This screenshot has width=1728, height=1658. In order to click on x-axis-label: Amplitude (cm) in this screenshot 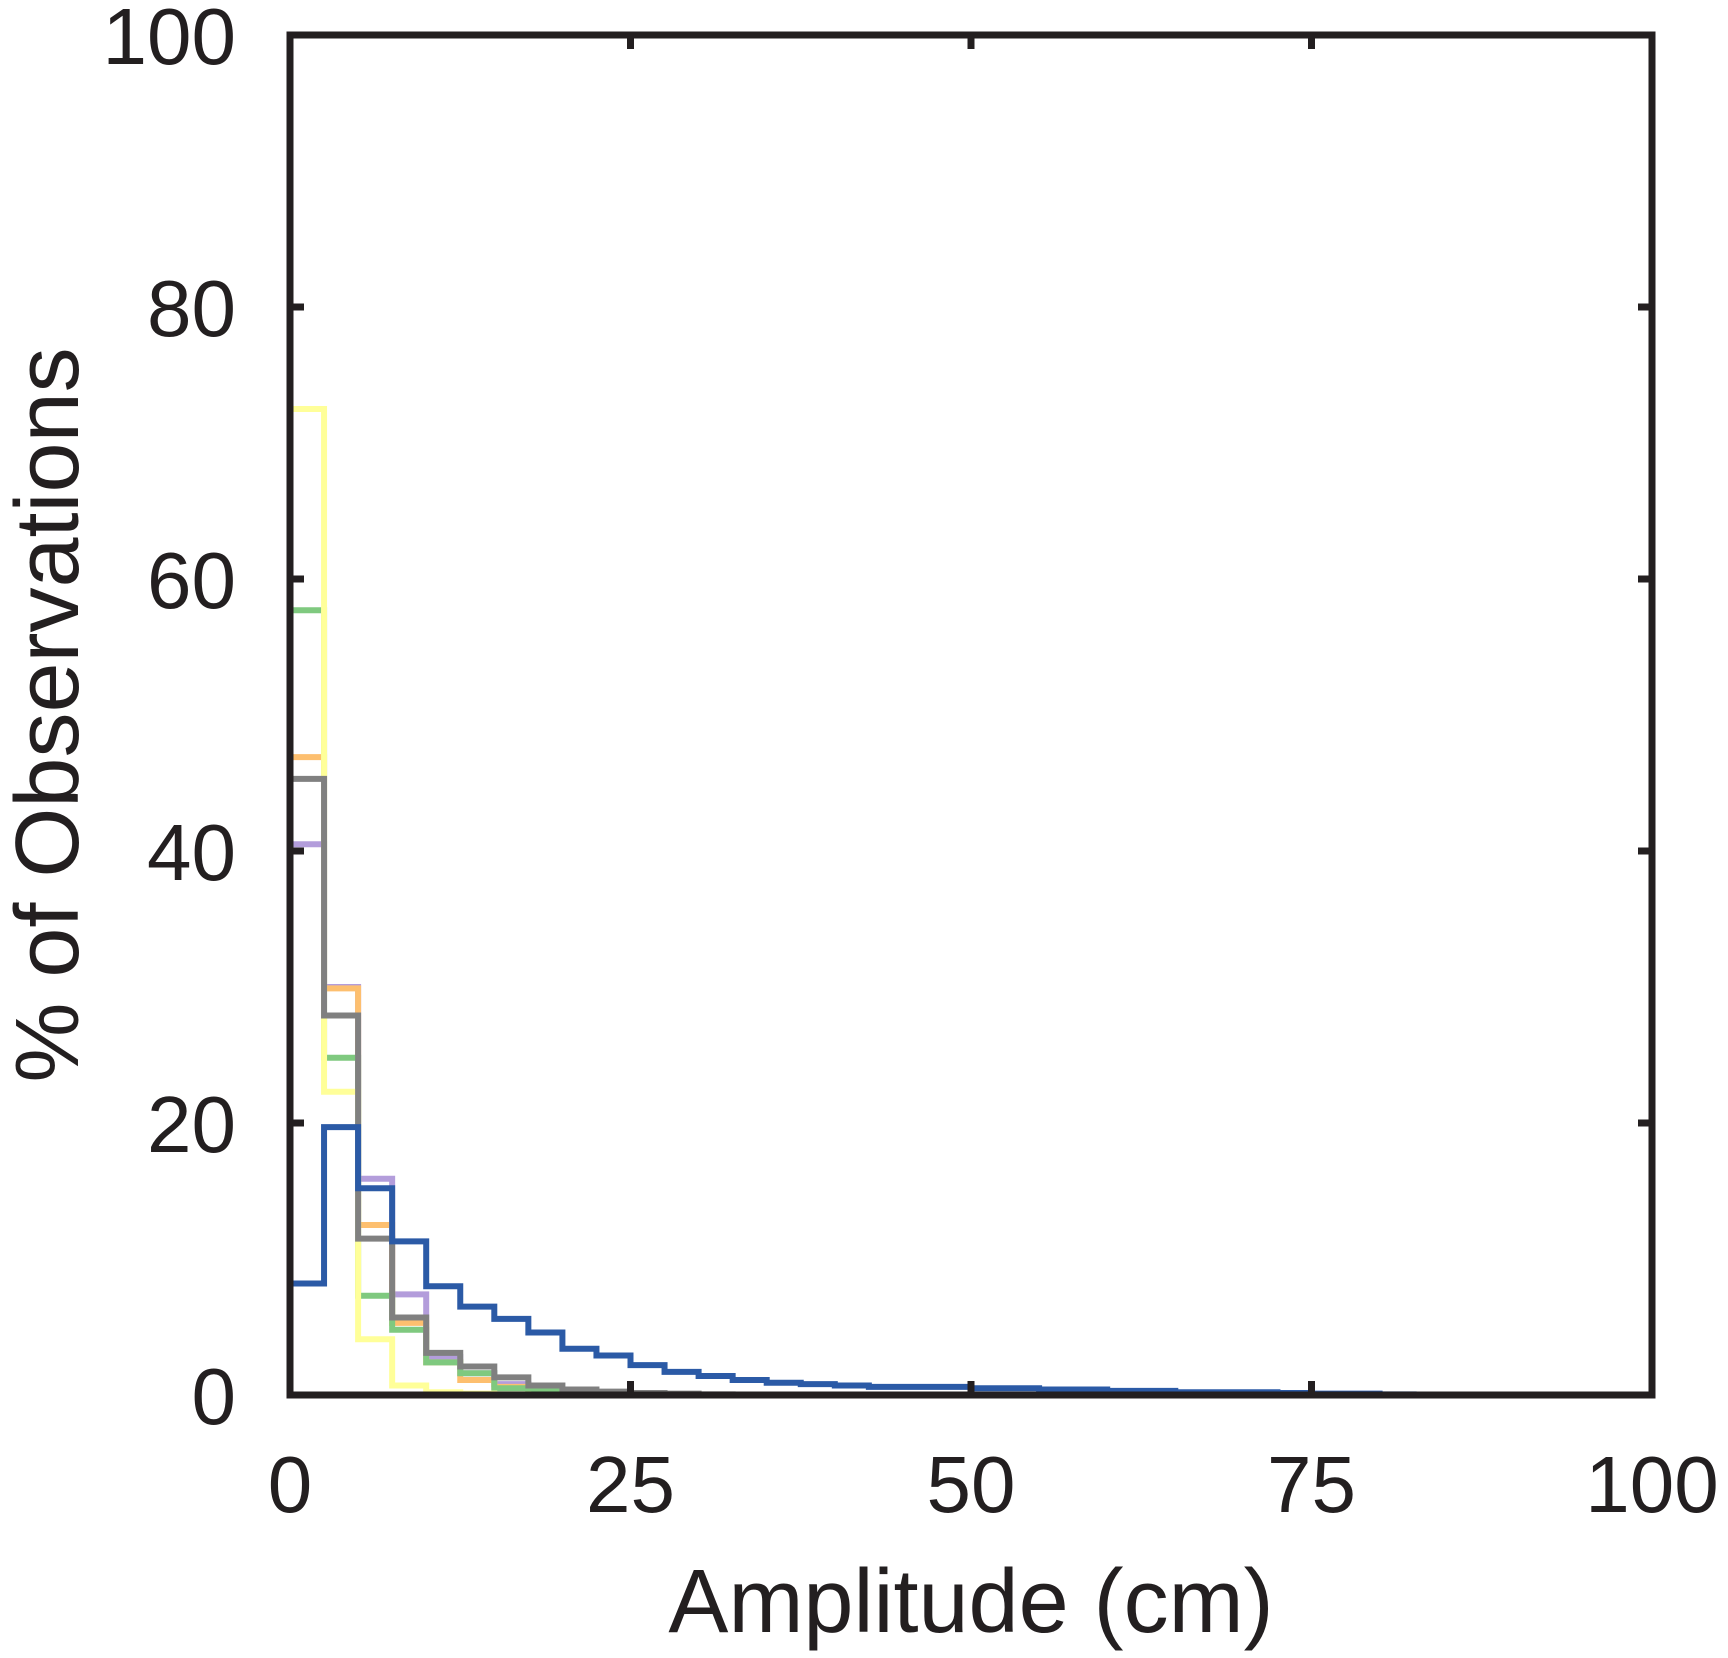, I will do `click(970, 1602)`.